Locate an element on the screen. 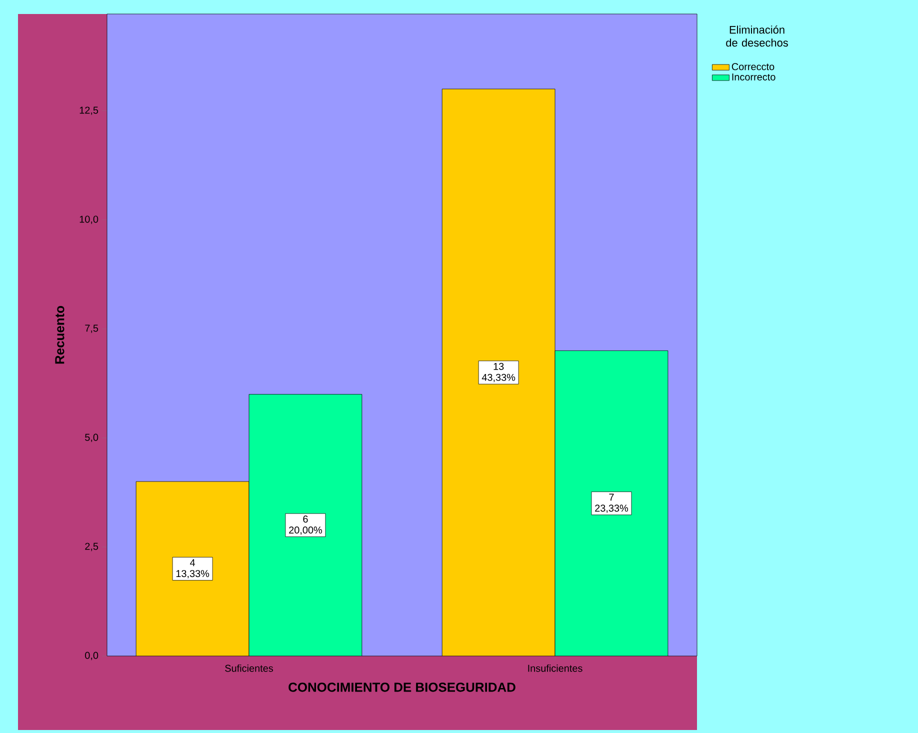 This screenshot has width=918, height=733. data-label: 13 43,33% is located at coordinates (499, 372).